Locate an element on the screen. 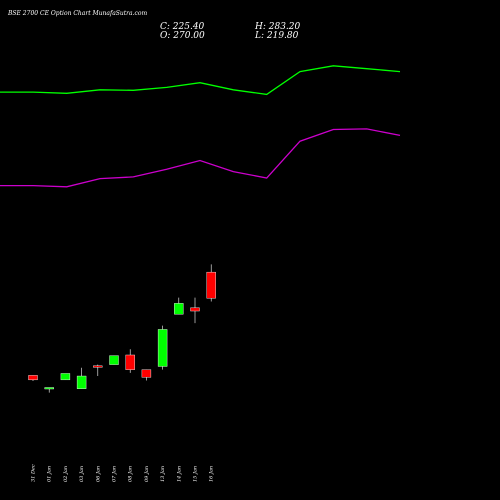 The height and width of the screenshot is (500, 500). upper-band-line is located at coordinates (200, 80).